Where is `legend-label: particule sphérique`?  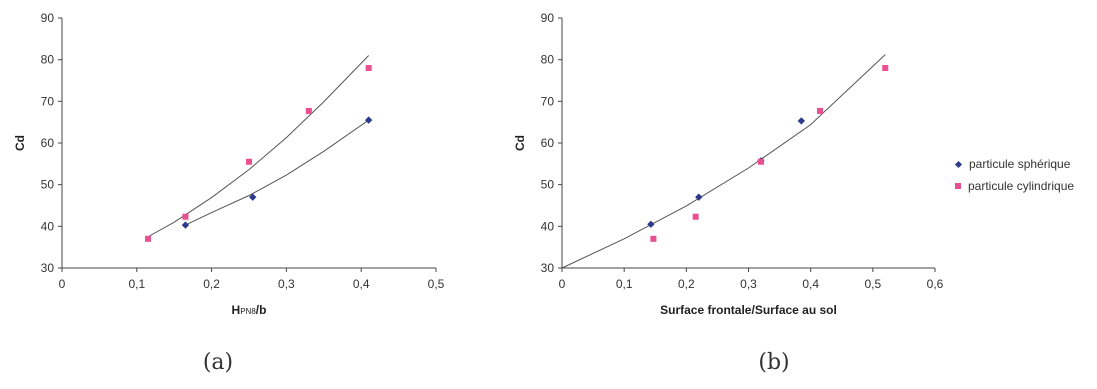
legend-label: particule sphérique is located at coordinates (1020, 164).